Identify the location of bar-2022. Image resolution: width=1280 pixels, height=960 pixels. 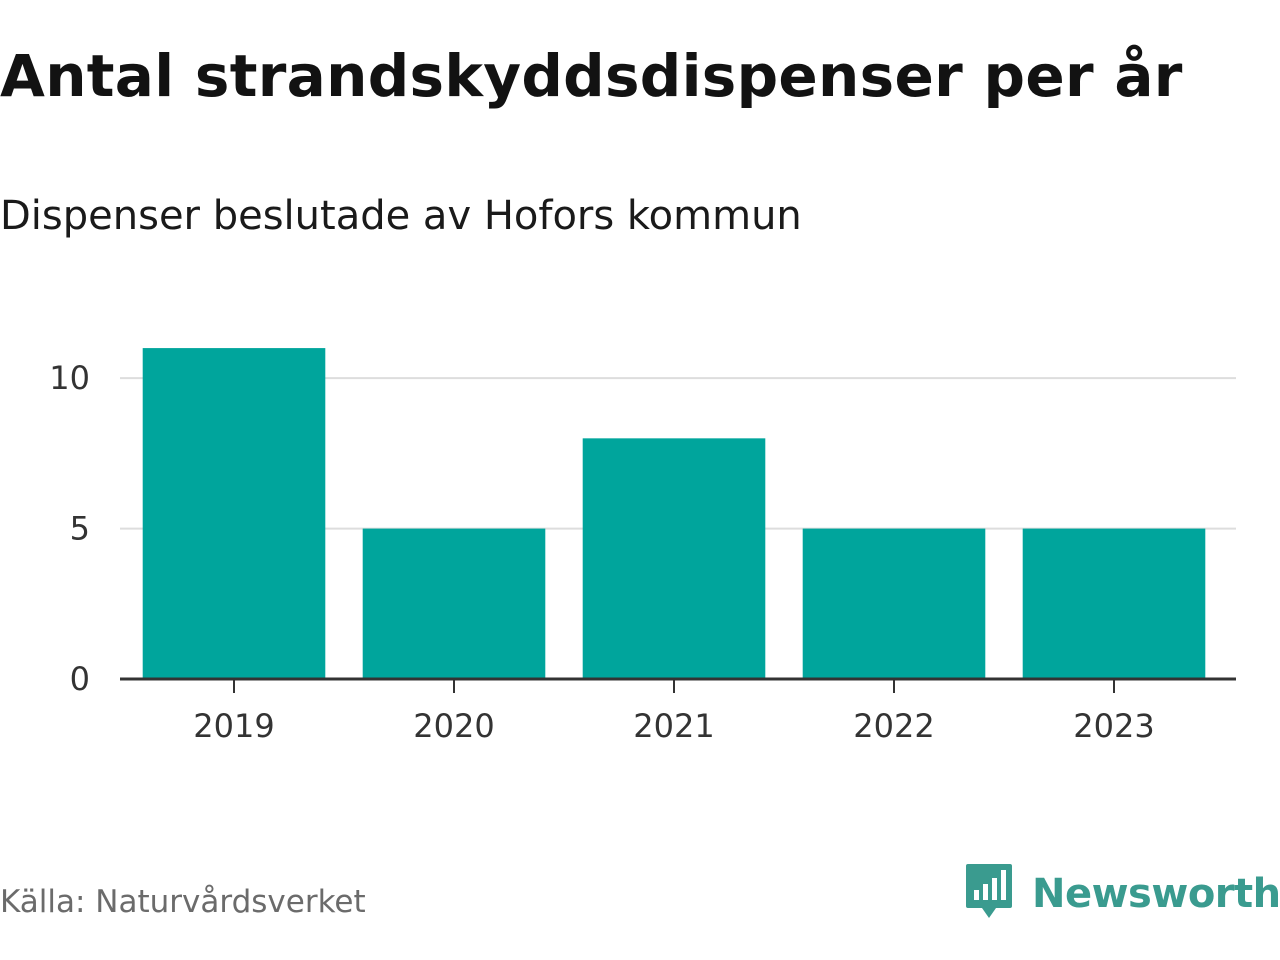
(894, 603).